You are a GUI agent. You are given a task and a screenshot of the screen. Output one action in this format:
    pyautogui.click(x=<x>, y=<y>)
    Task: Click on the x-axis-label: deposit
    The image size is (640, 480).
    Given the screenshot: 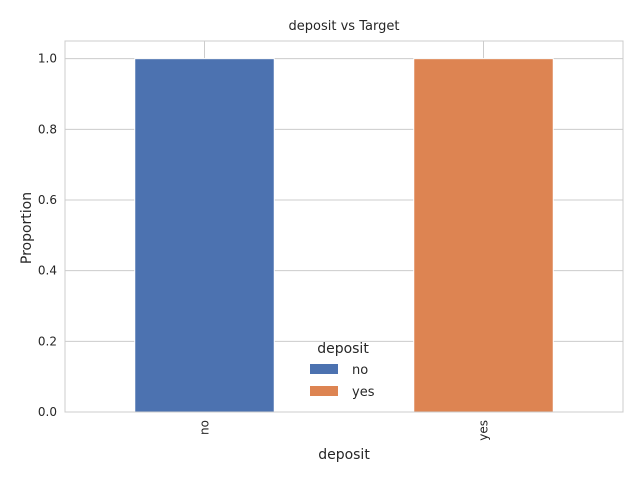 What is the action you would take?
    pyautogui.click(x=344, y=455)
    